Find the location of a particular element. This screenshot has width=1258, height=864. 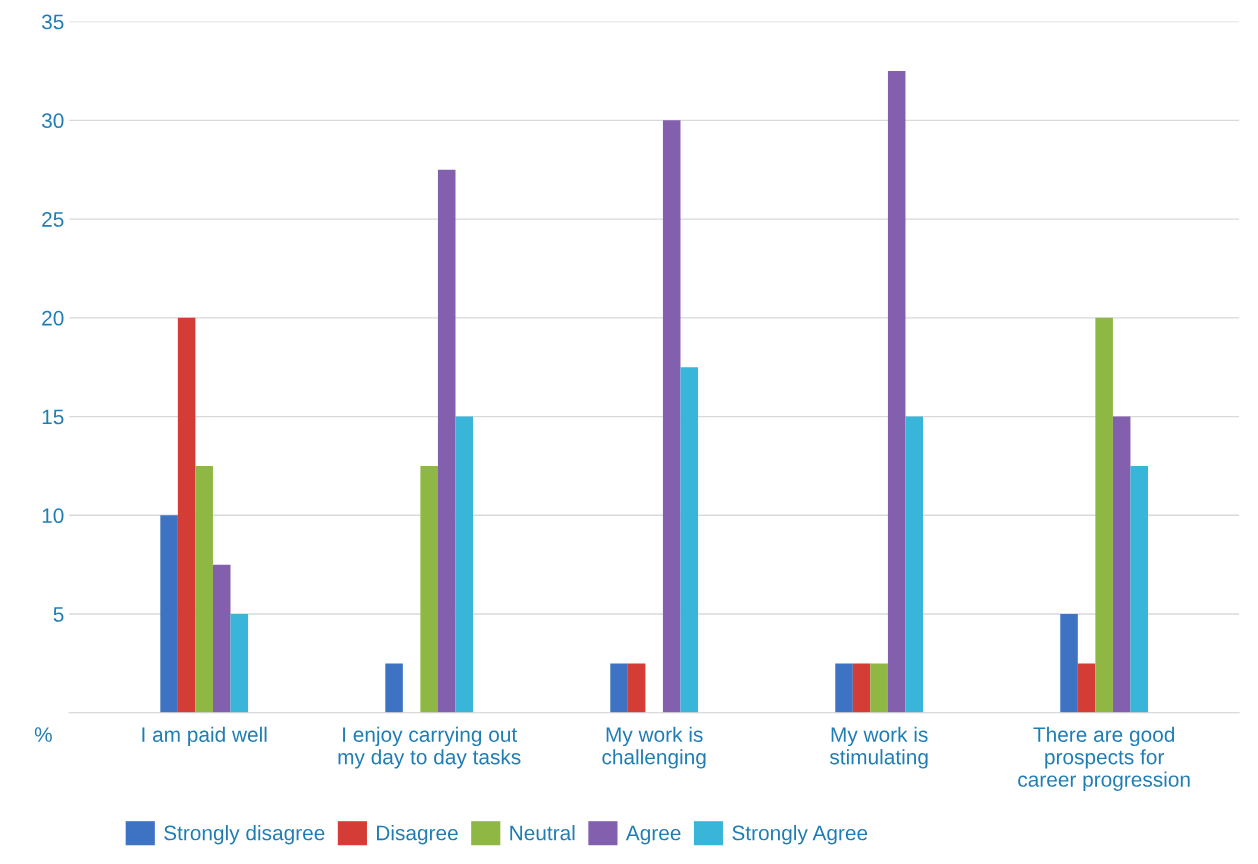

y-tick-label: 5 is located at coordinates (58, 614).